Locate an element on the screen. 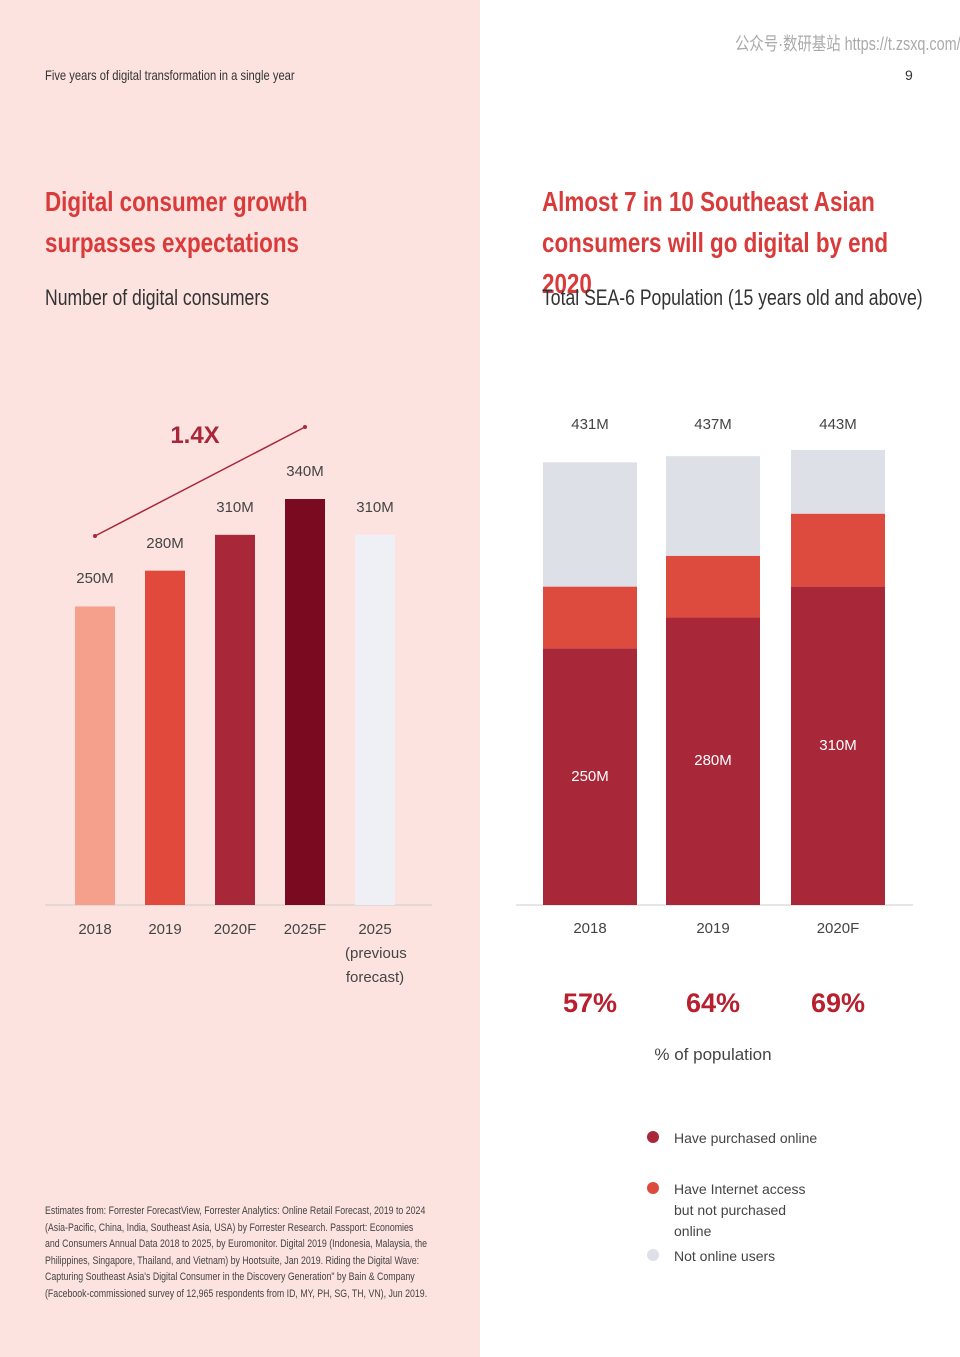 The width and height of the screenshot is (960, 1357). legend-label: Have purchased online is located at coordinates (746, 1138).